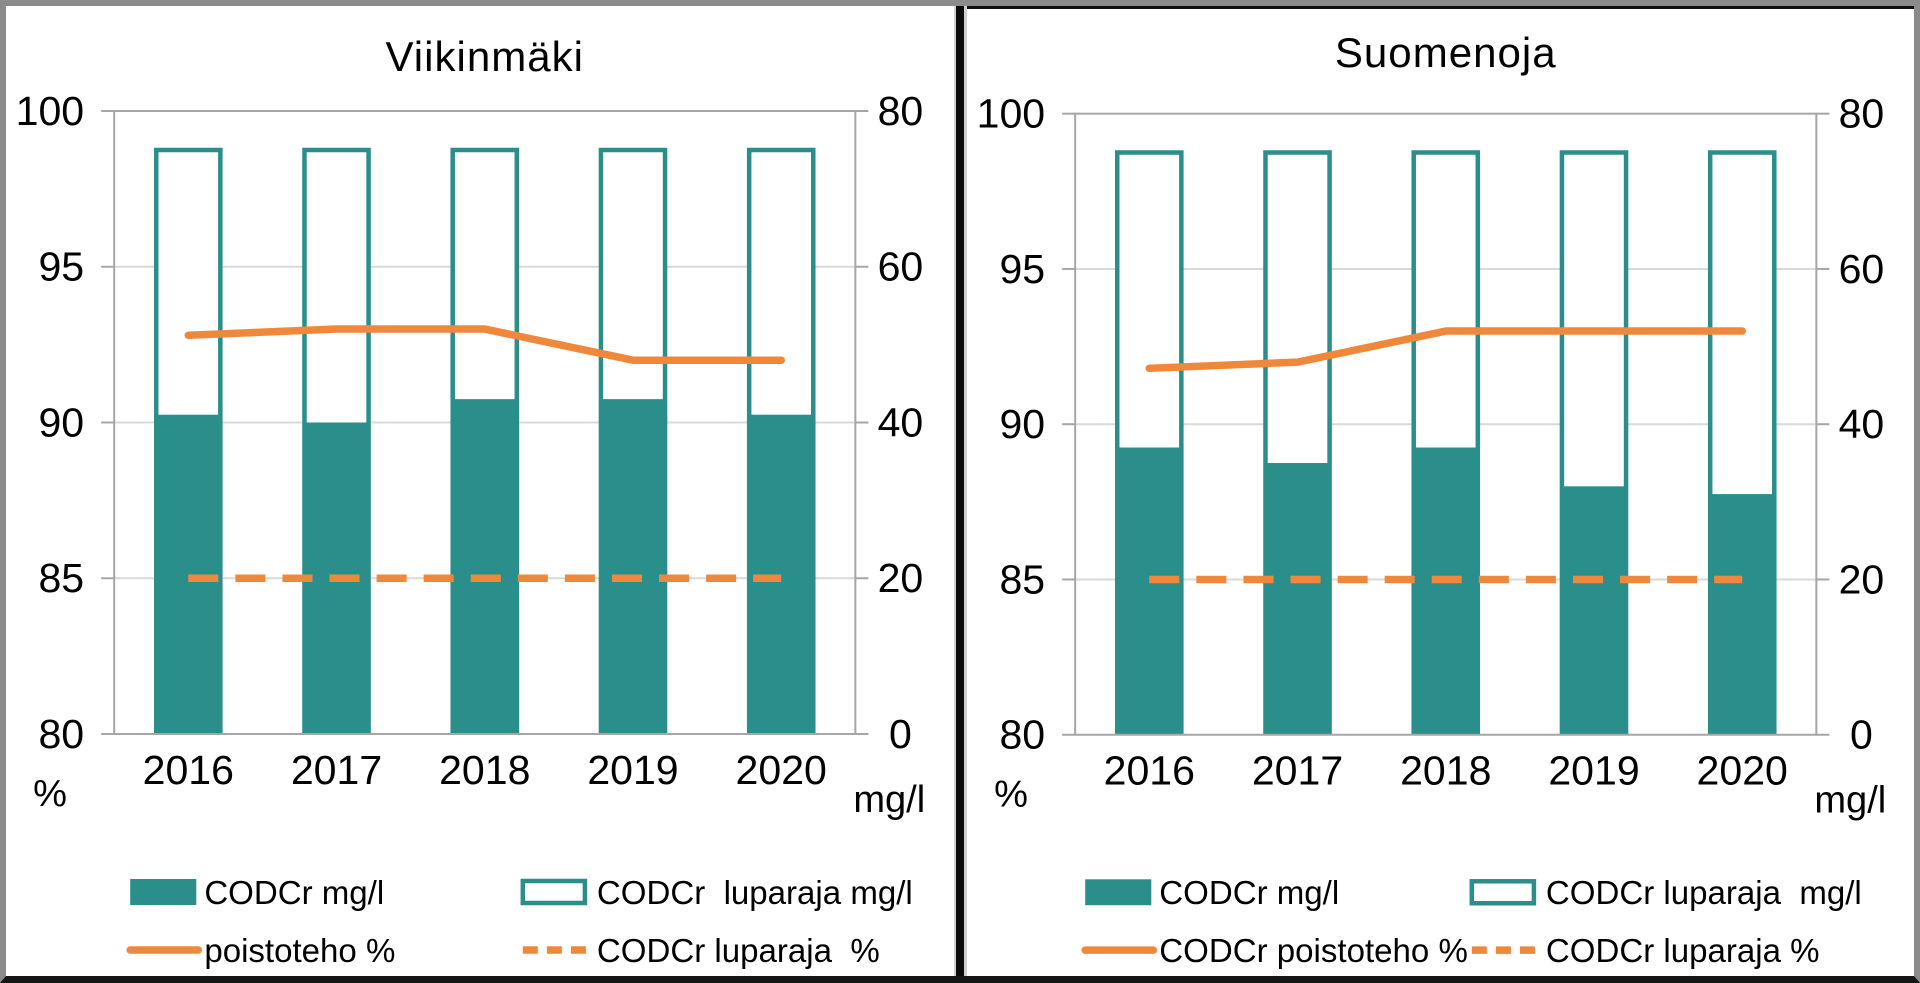 Image resolution: width=1920 pixels, height=983 pixels. I want to click on chart-title: Viikinmäki, so click(484, 56).